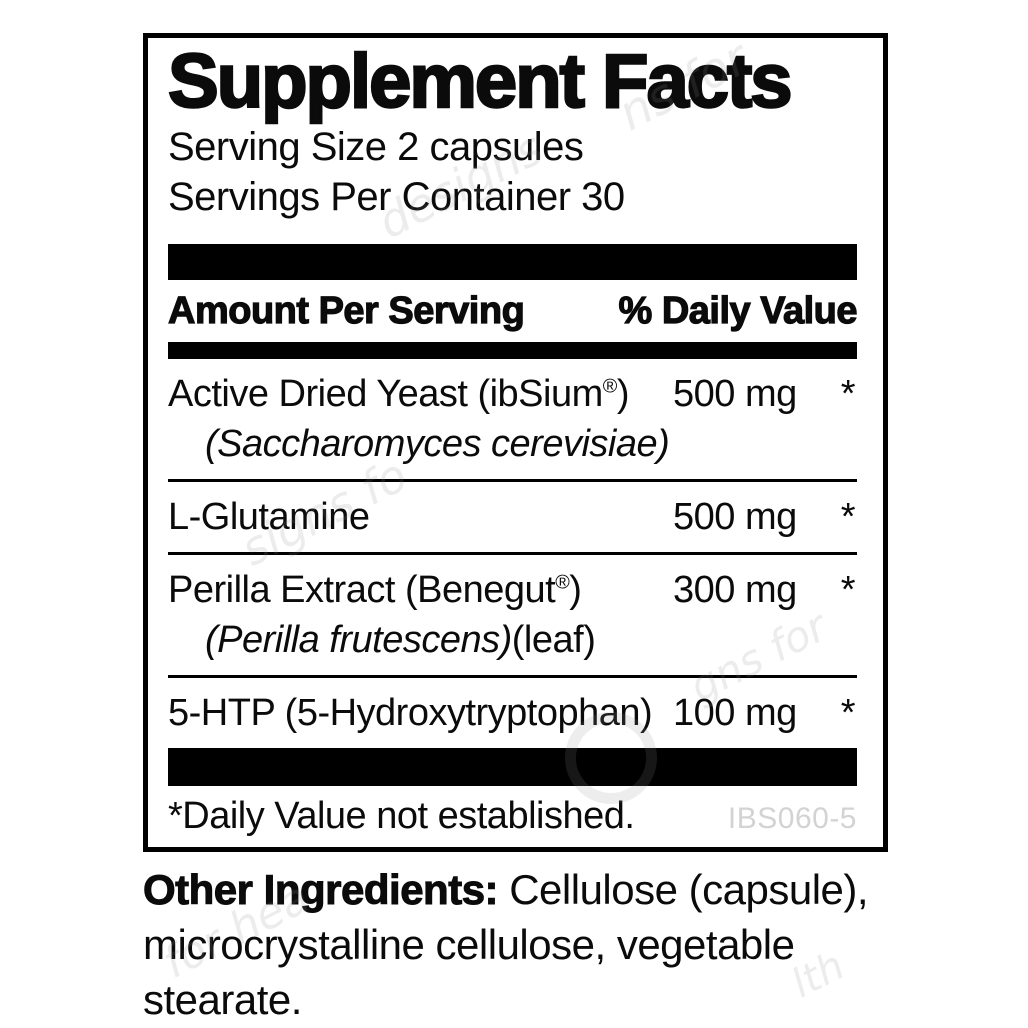  What do you see at coordinates (437, 444) in the screenshot?
I see `ingredient-subline: (Saccharomyces cerevisiae)` at bounding box center [437, 444].